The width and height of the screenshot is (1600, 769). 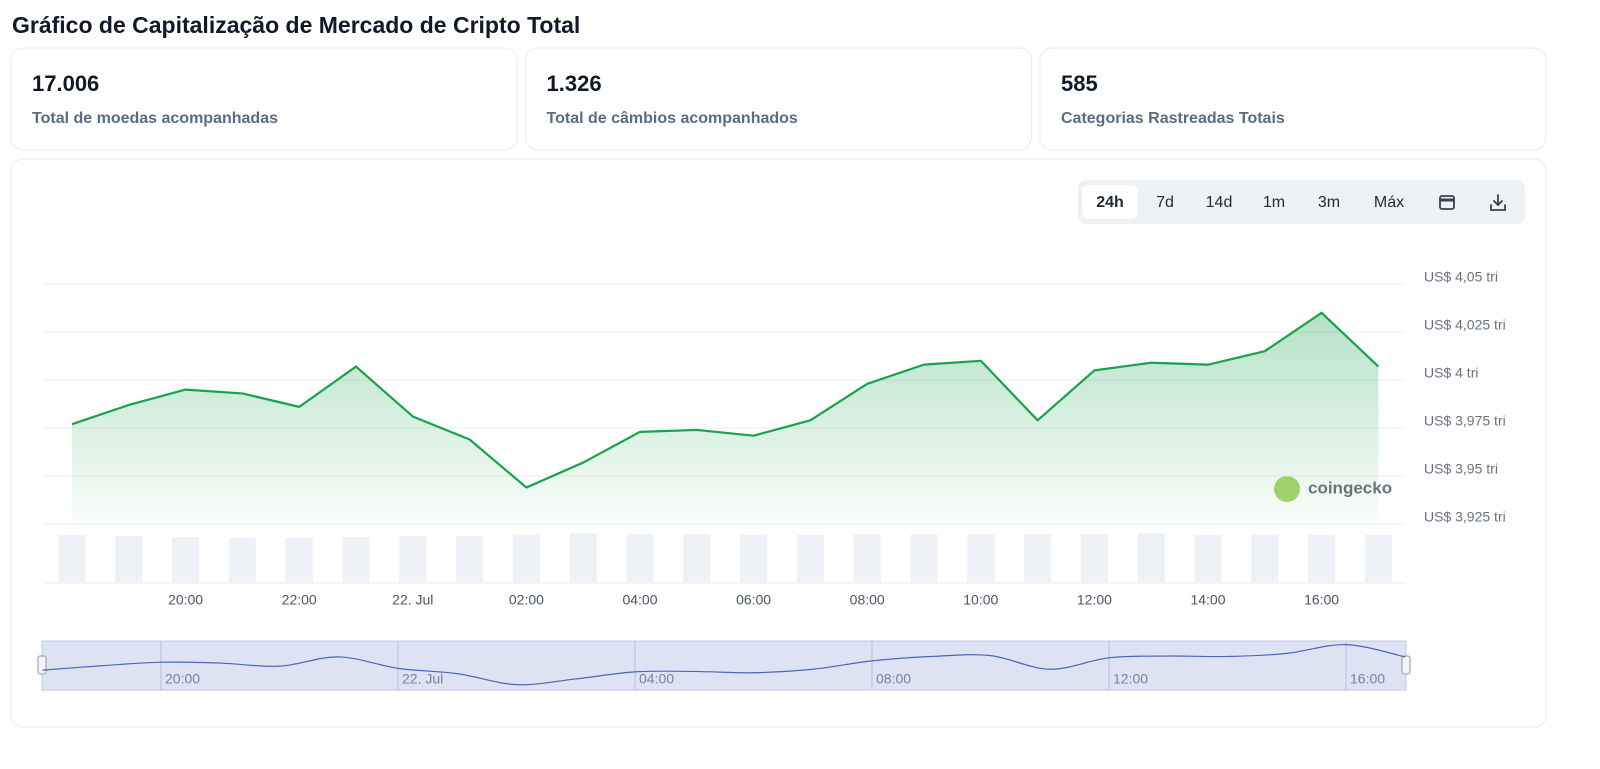 What do you see at coordinates (753, 600) in the screenshot?
I see `x-tick-label: 06:00` at bounding box center [753, 600].